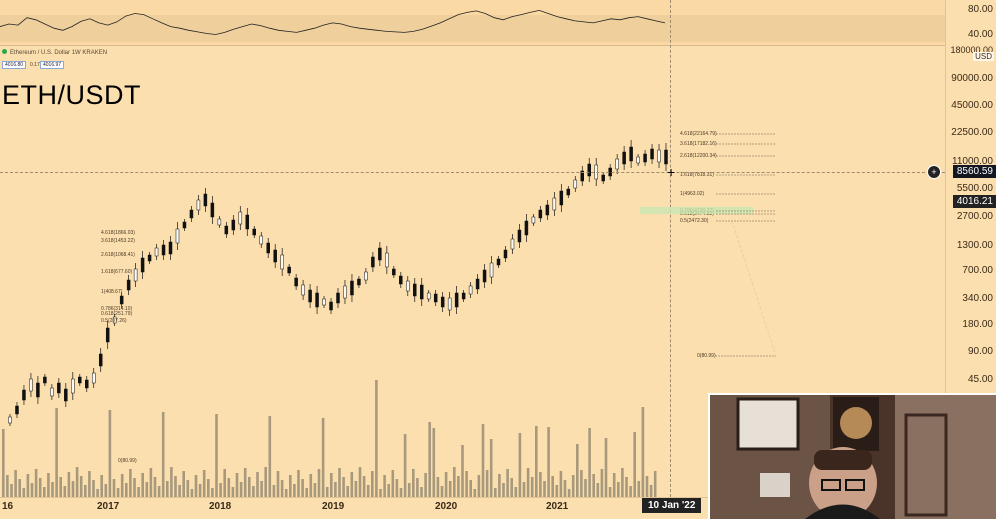 Image resolution: width=996 pixels, height=519 pixels. Describe the element at coordinates (977, 324) in the screenshot. I see `price-axis-label: 180.00` at that location.